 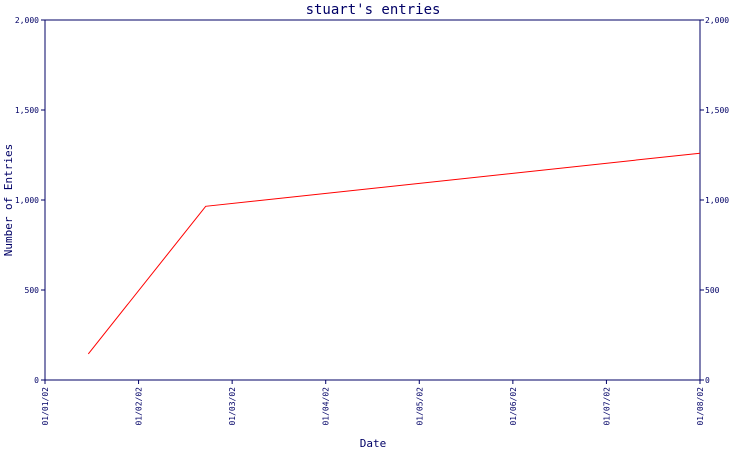 I want to click on y-axis-left: 0 500 1,000 1,500 2,000, so click(x=30, y=200).